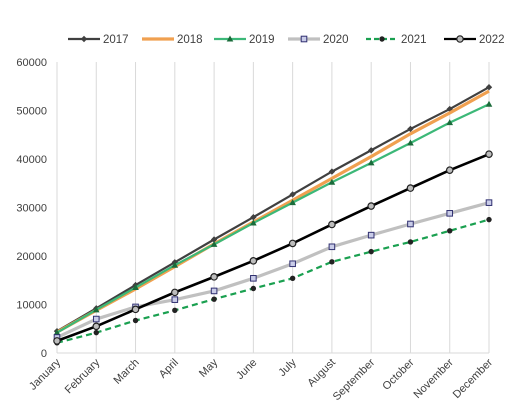  What do you see at coordinates (287, 367) in the screenshot?
I see `x-tick-label: July` at bounding box center [287, 367].